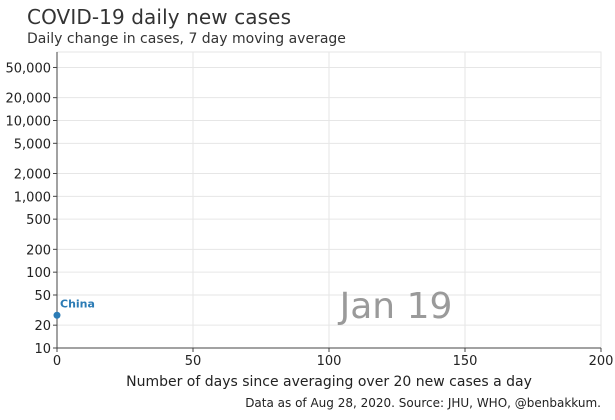 This screenshot has width=615, height=420. What do you see at coordinates (32, 197) in the screenshot?
I see `y-tick-label: 1,000` at bounding box center [32, 197].